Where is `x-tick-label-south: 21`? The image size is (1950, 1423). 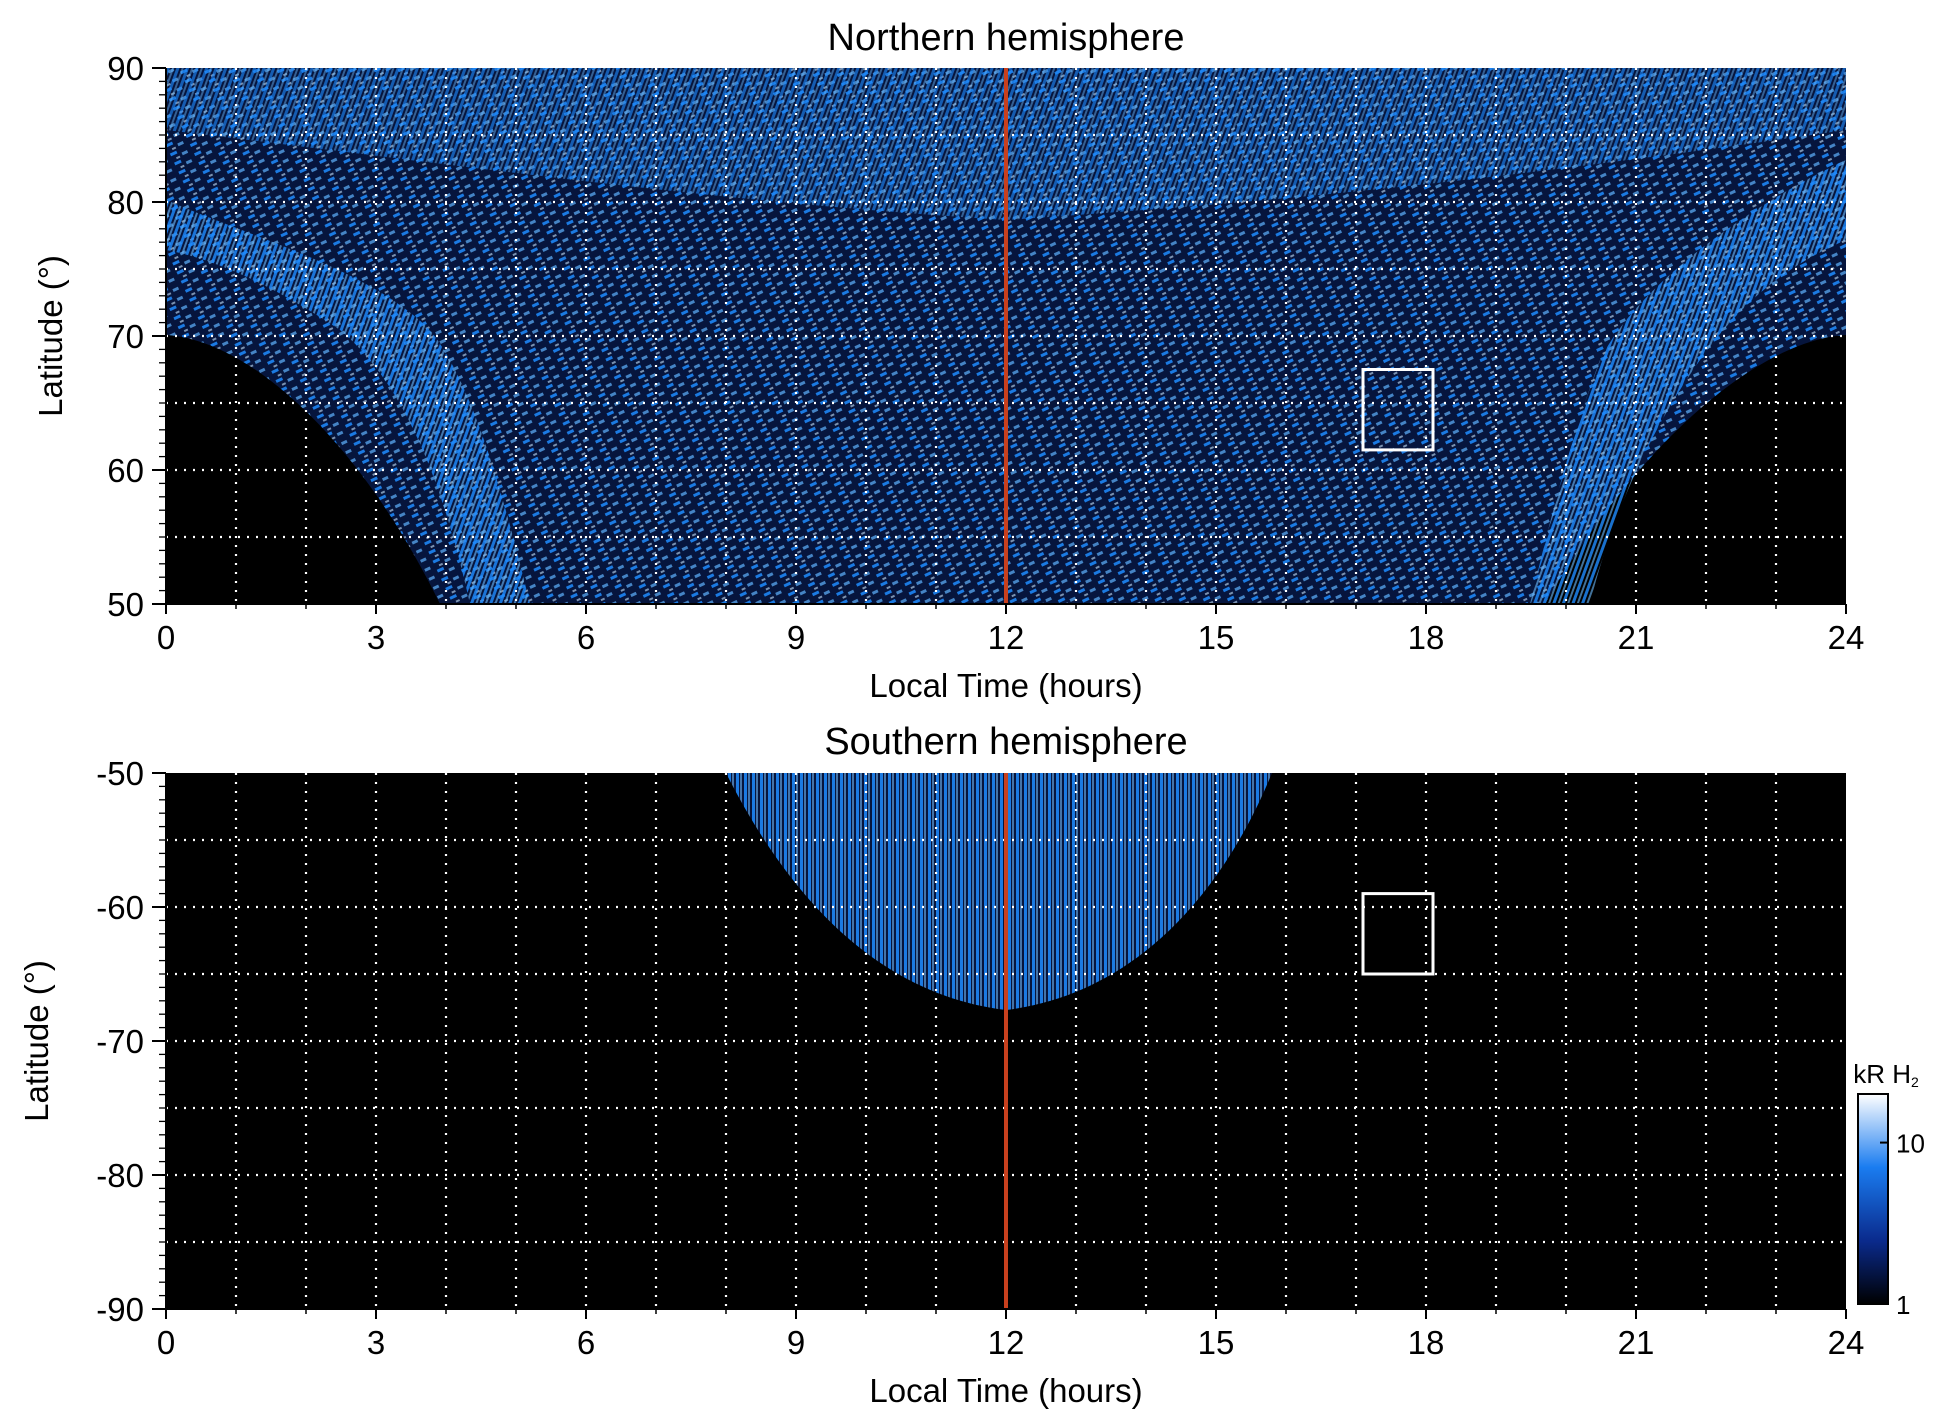 x-tick-label-south: 21 is located at coordinates (1636, 1342).